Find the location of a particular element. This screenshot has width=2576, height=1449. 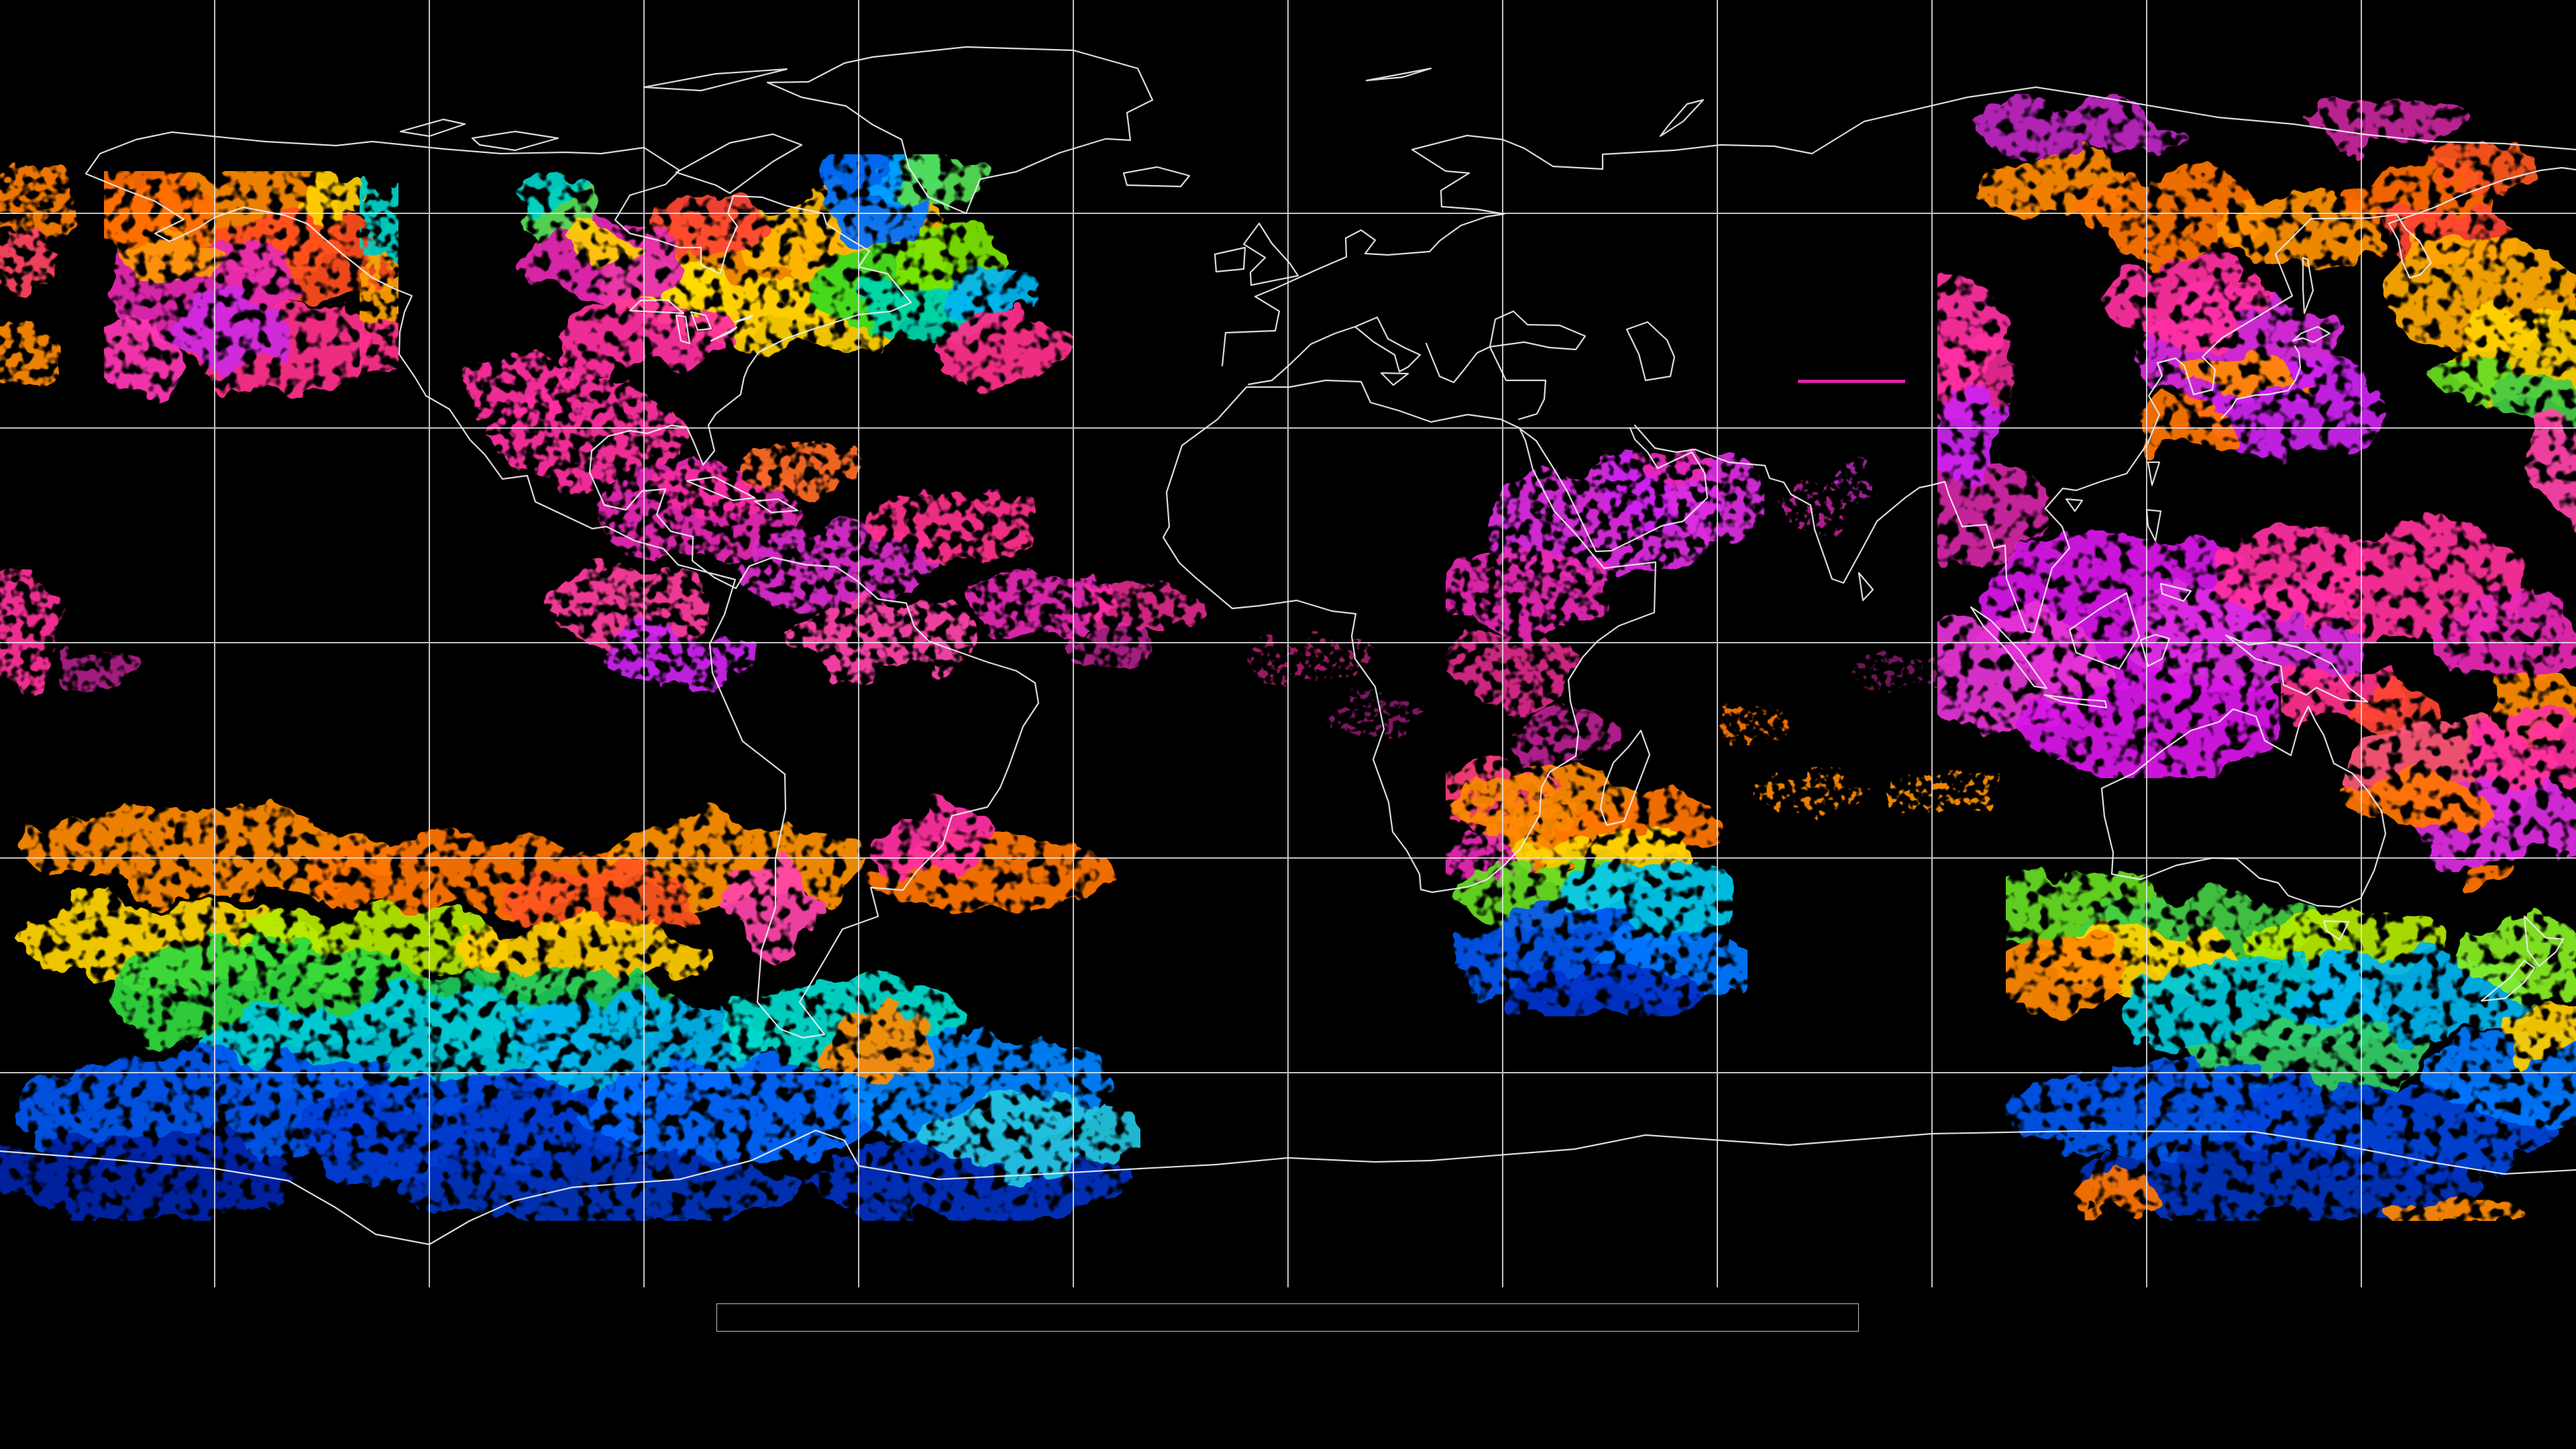

colorbar-gradient is located at coordinates (1287, 1317).